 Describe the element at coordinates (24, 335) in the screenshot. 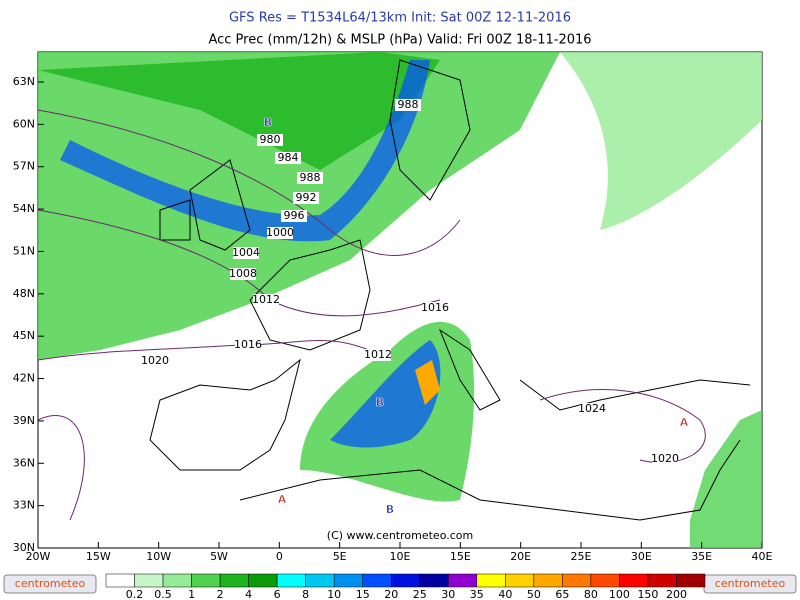

I see `lat-label: 45N` at that location.